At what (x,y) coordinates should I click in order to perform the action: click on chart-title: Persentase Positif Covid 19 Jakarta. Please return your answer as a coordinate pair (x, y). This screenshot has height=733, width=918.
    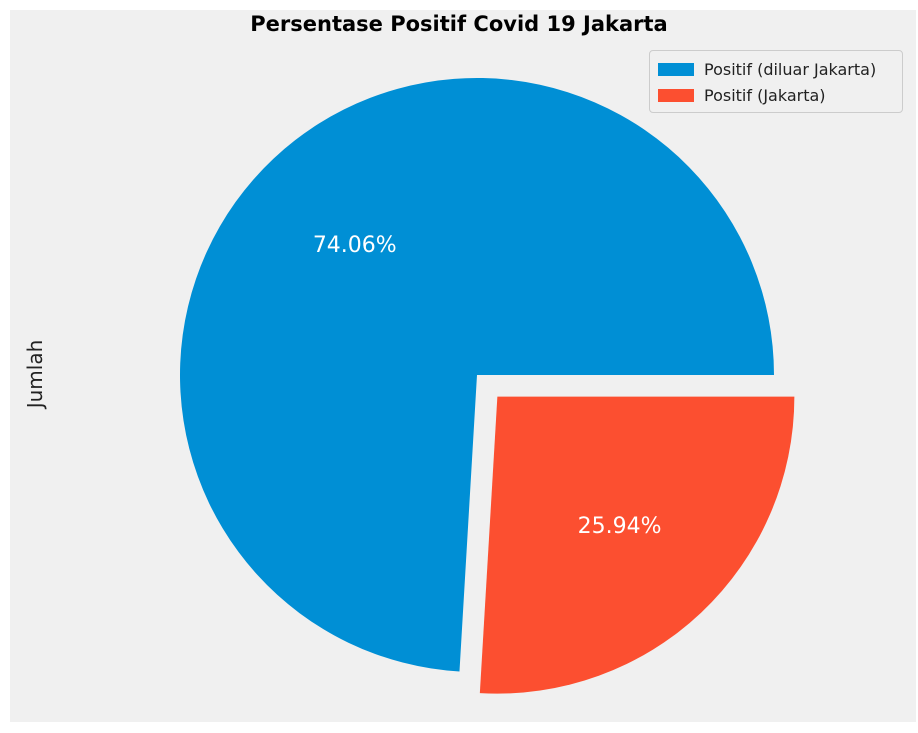
    Looking at the image, I should click on (459, 24).